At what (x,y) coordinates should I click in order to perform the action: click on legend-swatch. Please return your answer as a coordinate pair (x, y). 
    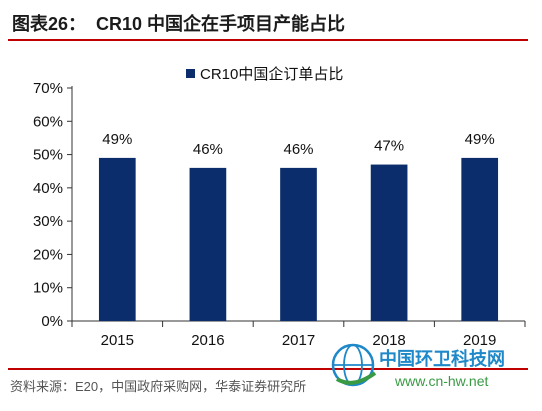
    Looking at the image, I should click on (190, 73).